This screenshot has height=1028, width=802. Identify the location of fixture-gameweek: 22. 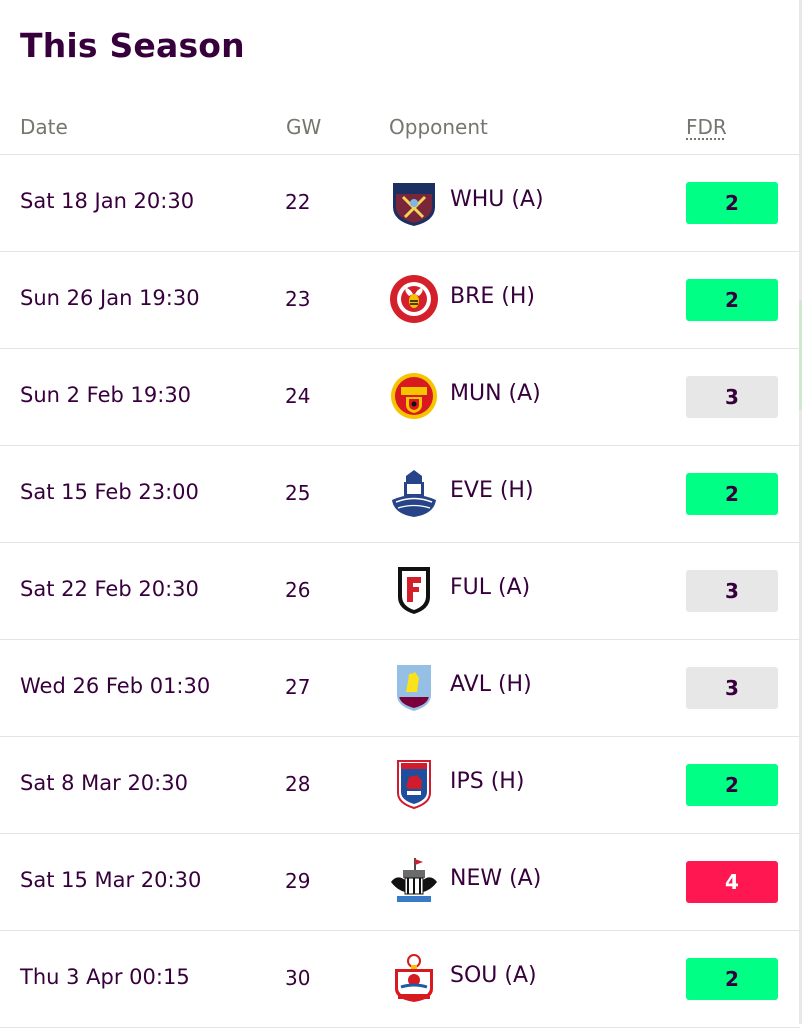
(298, 202).